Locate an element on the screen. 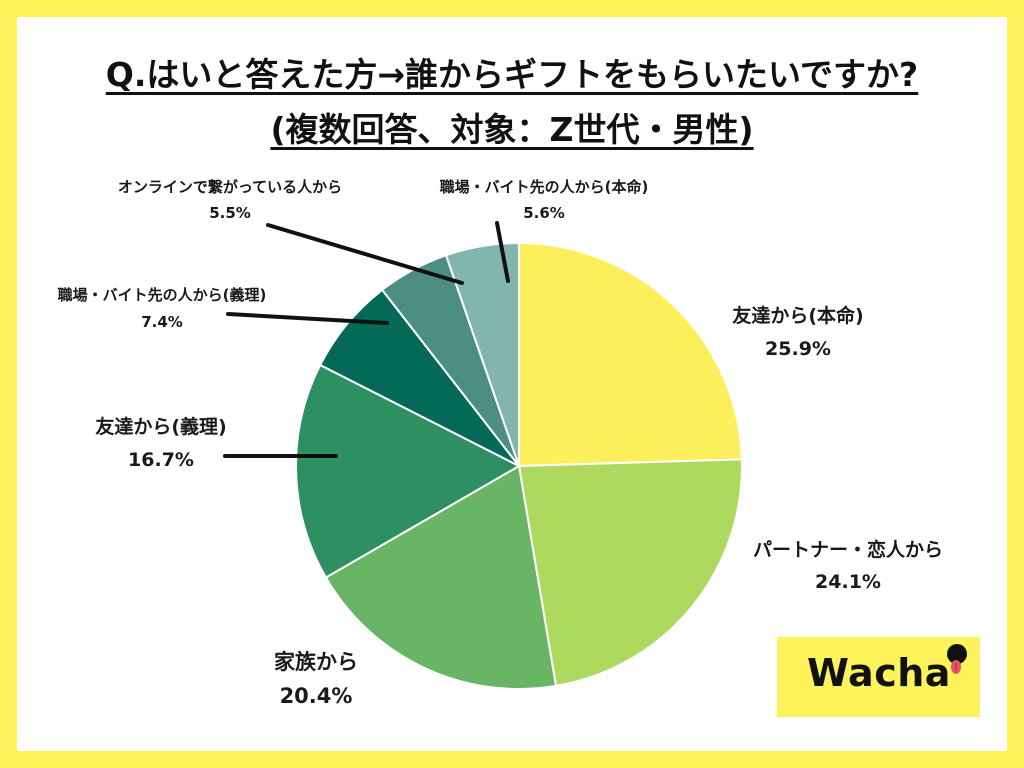  slice-value-label: 24.1% is located at coordinates (848, 582).